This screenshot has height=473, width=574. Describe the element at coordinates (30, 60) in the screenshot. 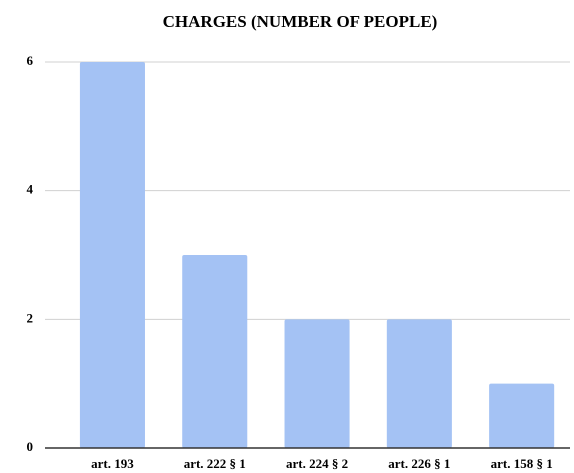

I see `y-tick-label: 6` at that location.